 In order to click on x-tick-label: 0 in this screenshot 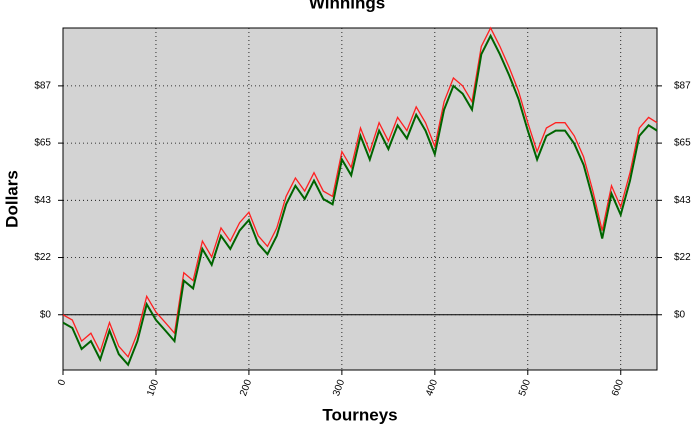, I will do `click(62, 382)`.